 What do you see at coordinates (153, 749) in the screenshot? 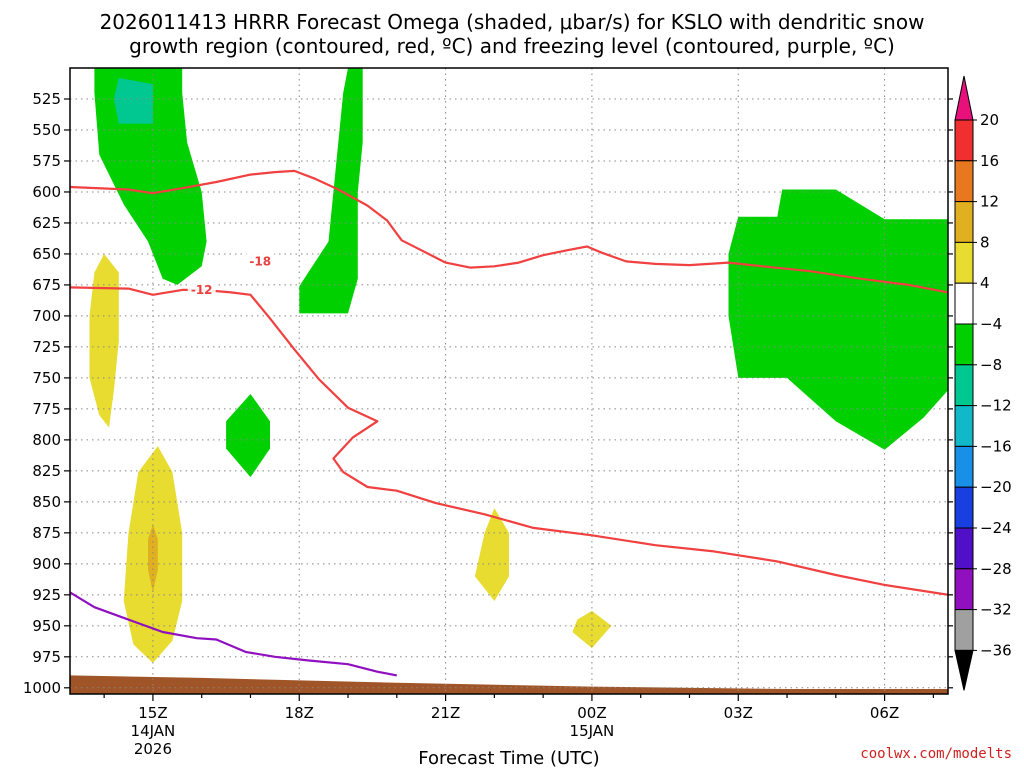
I see `x-tick-label-15-2: 2026` at bounding box center [153, 749].